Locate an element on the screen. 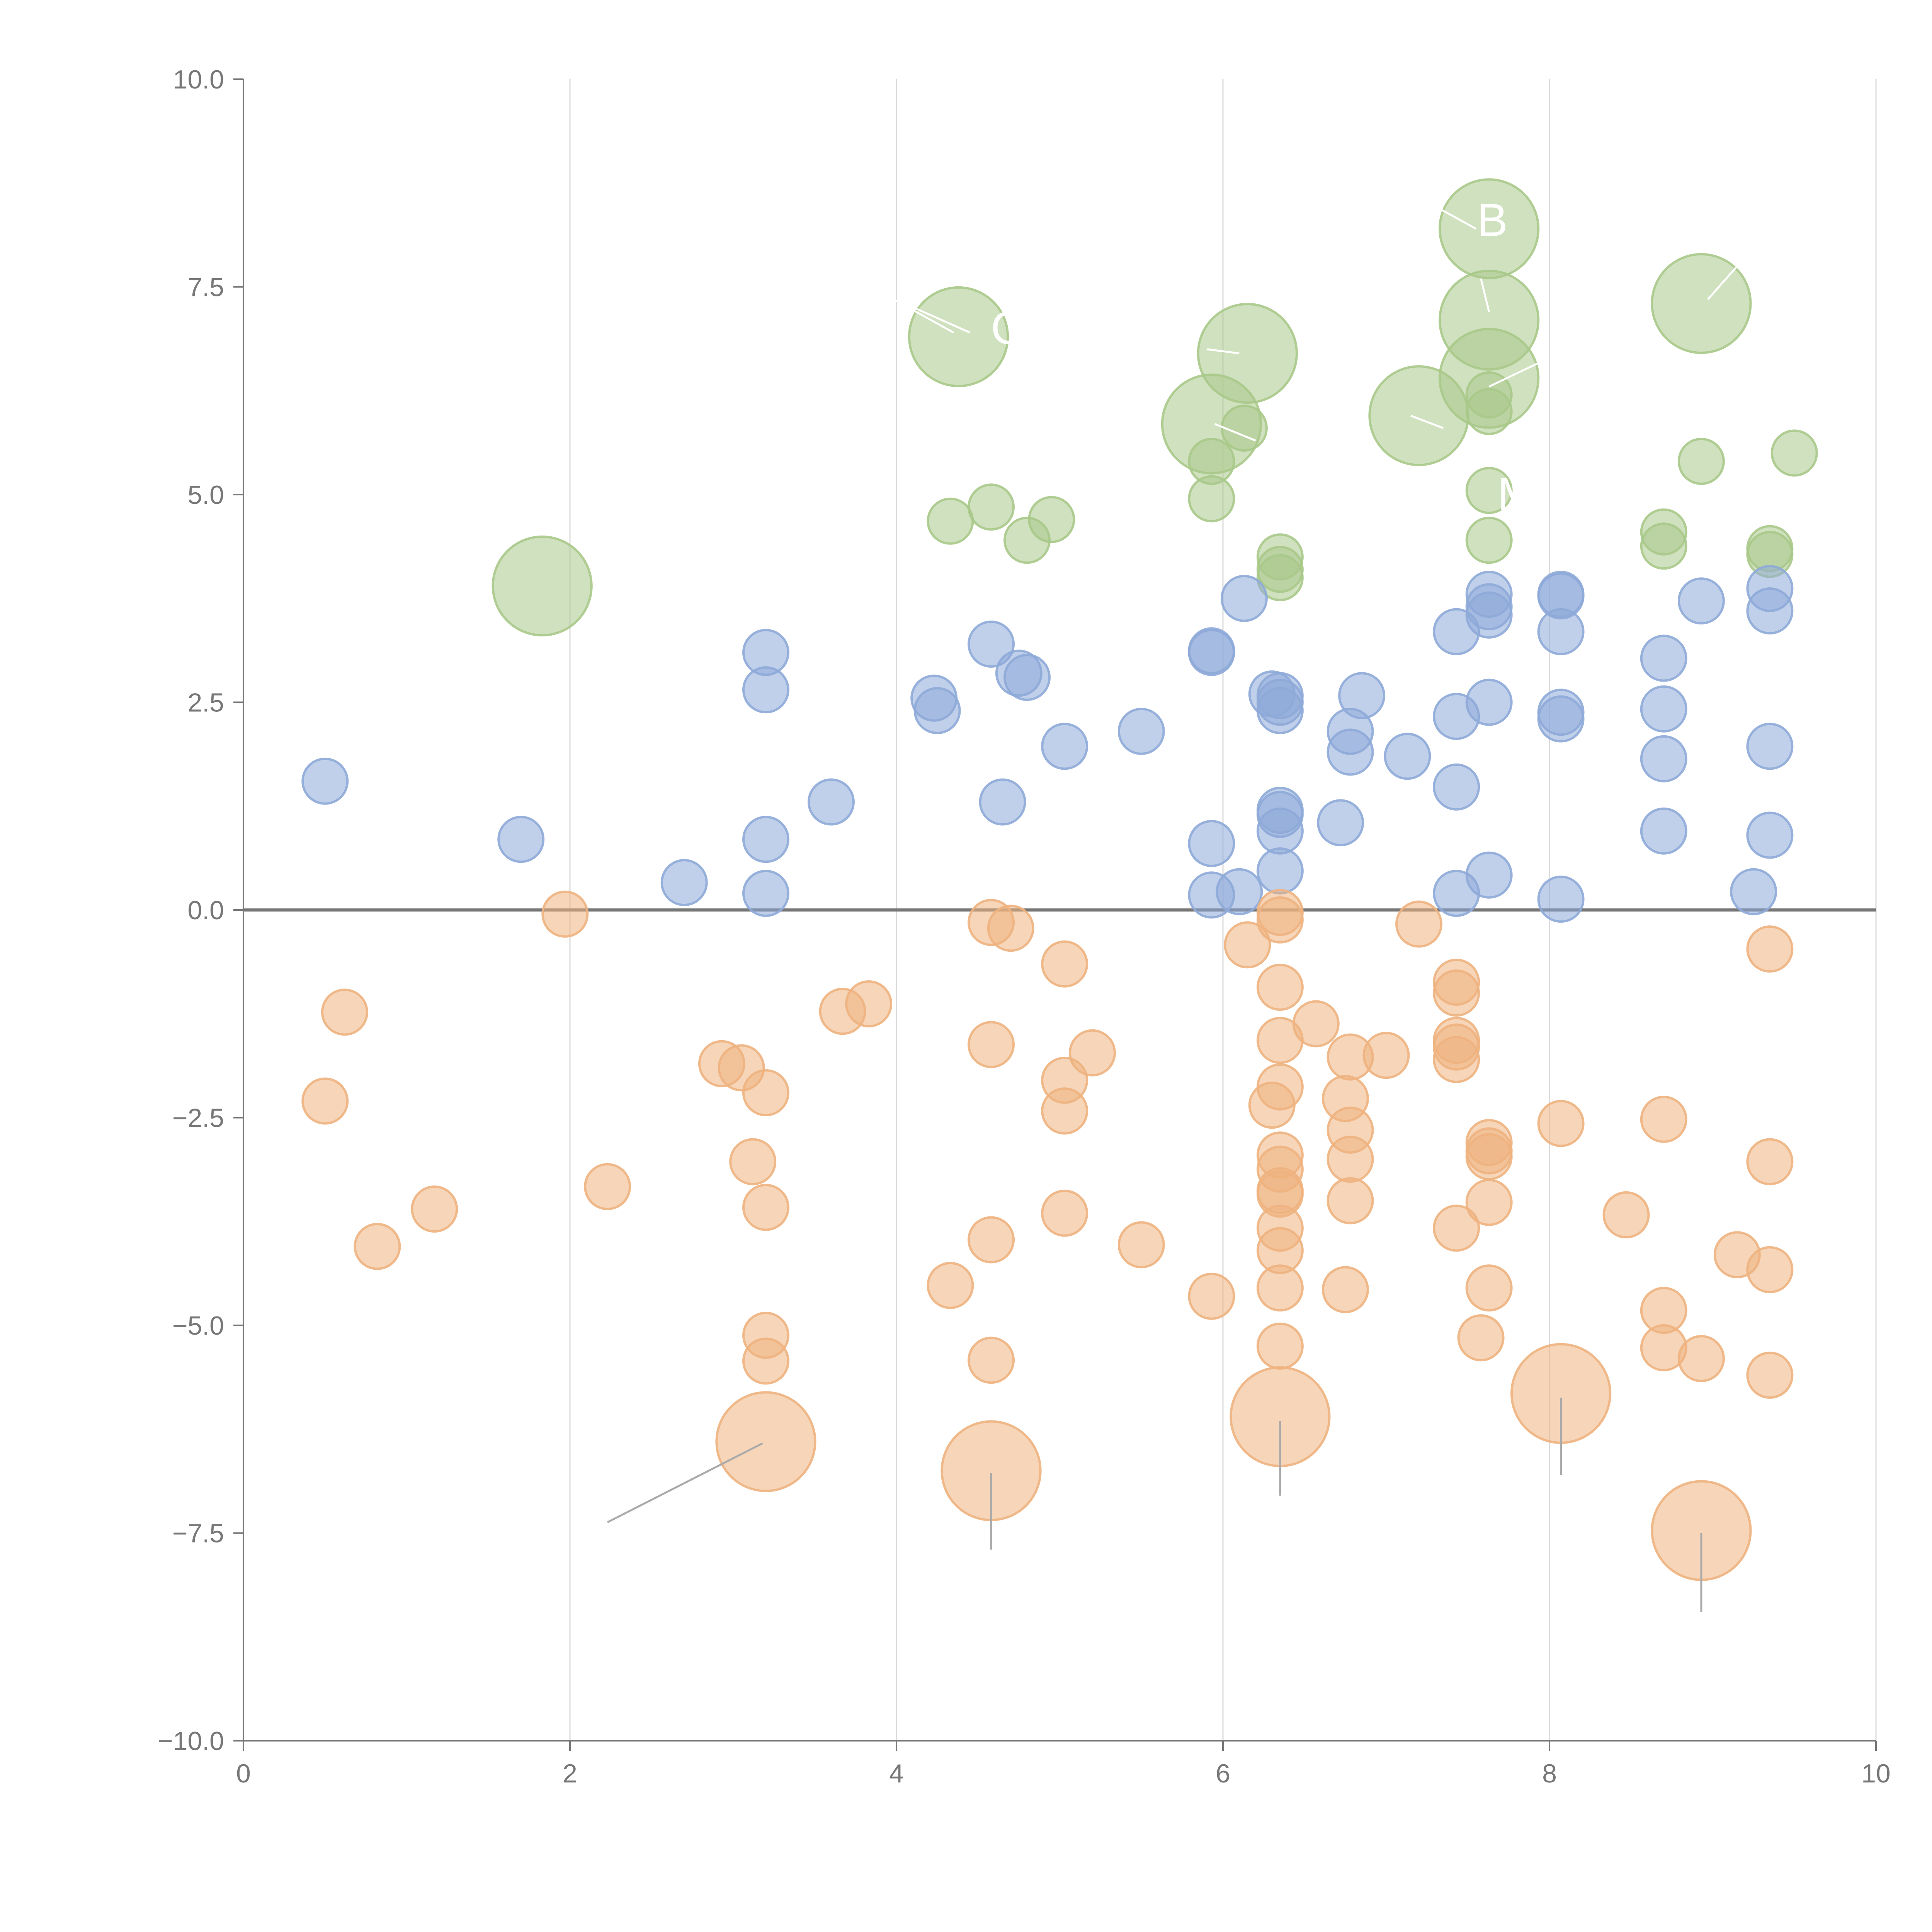  annotation-label: M is located at coordinates (1517, 494).